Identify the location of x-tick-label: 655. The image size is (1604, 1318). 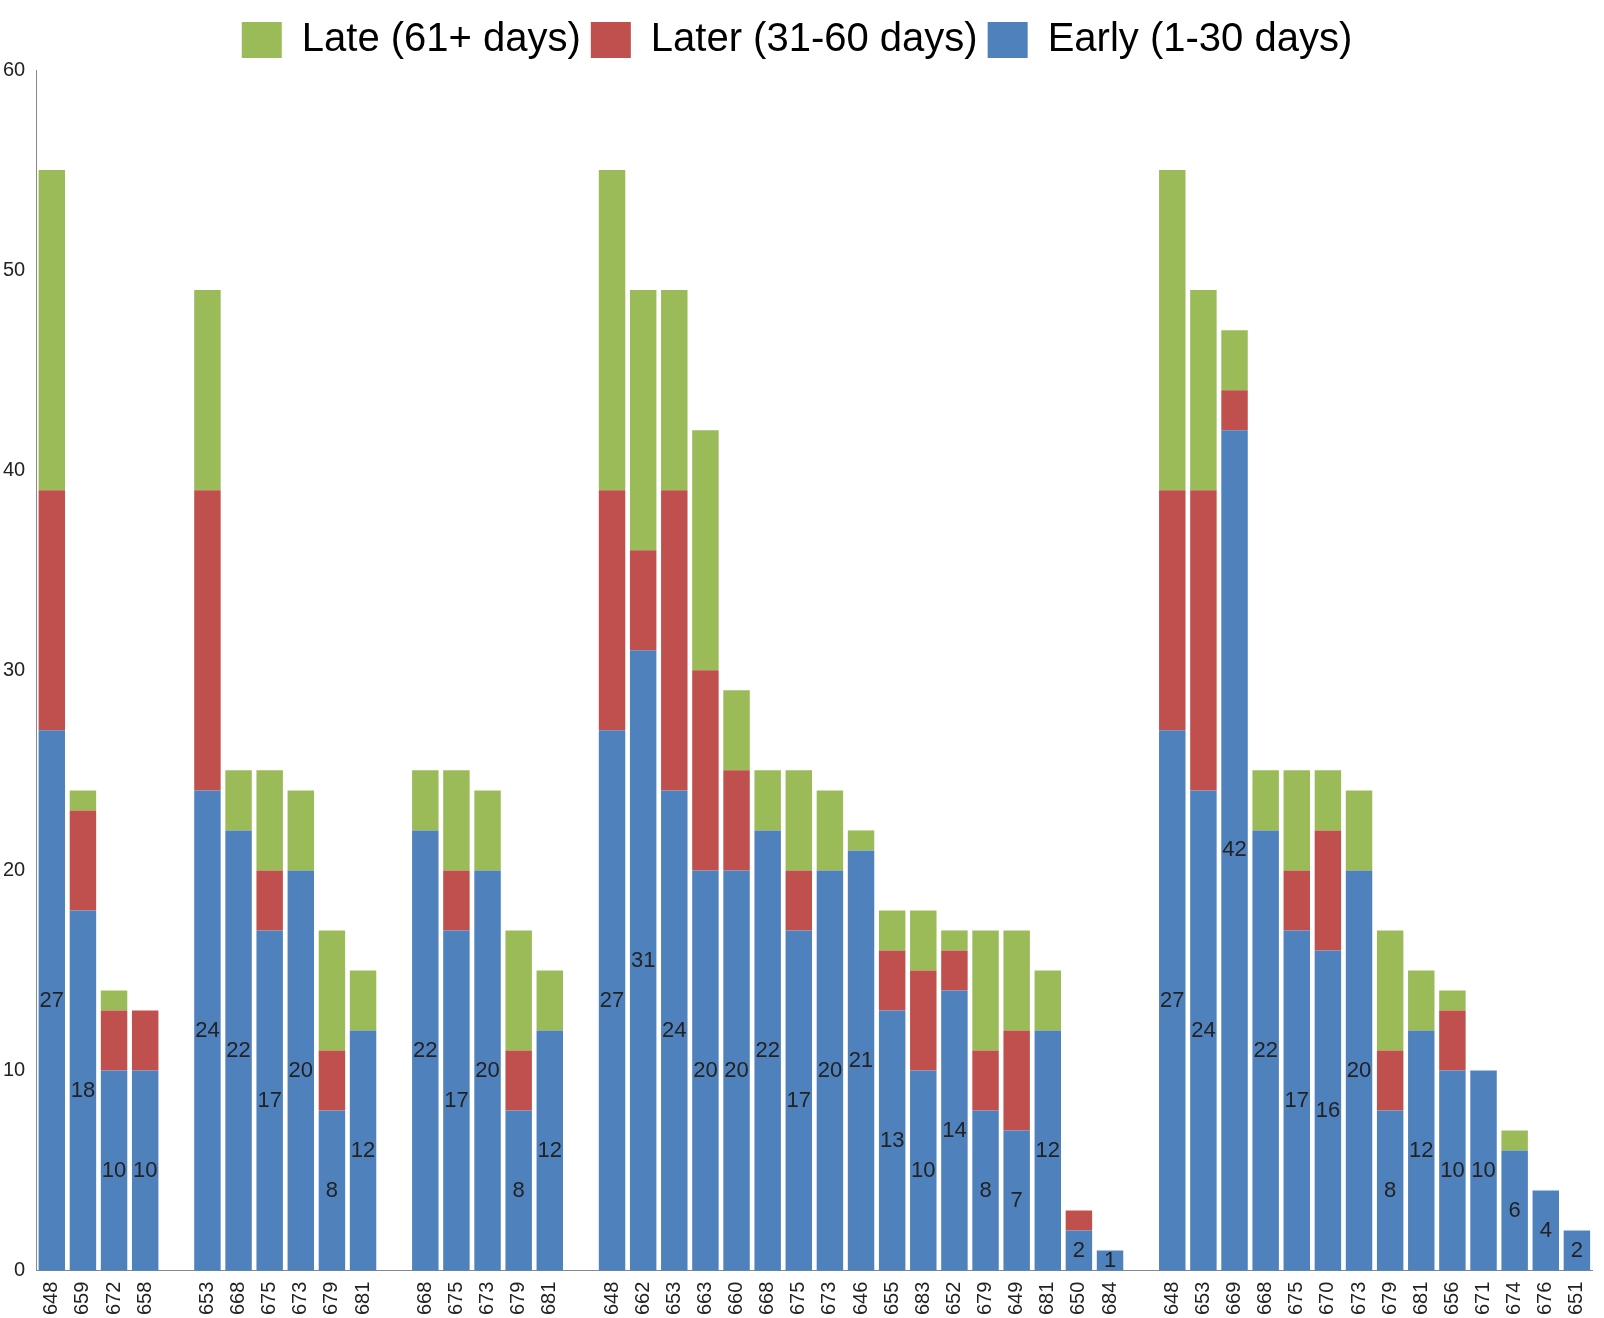
(890, 1298).